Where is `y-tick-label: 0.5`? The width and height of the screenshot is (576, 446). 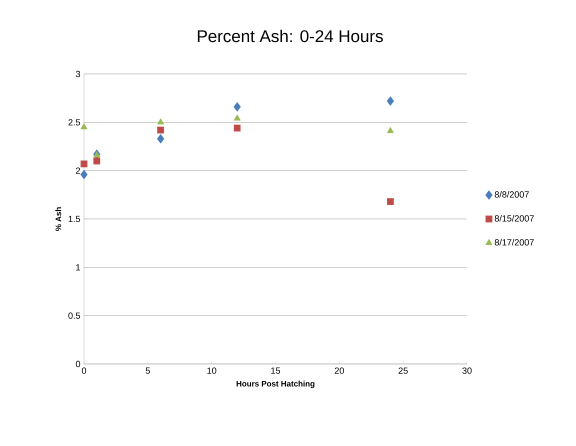
y-tick-label: 0.5 is located at coordinates (74, 315).